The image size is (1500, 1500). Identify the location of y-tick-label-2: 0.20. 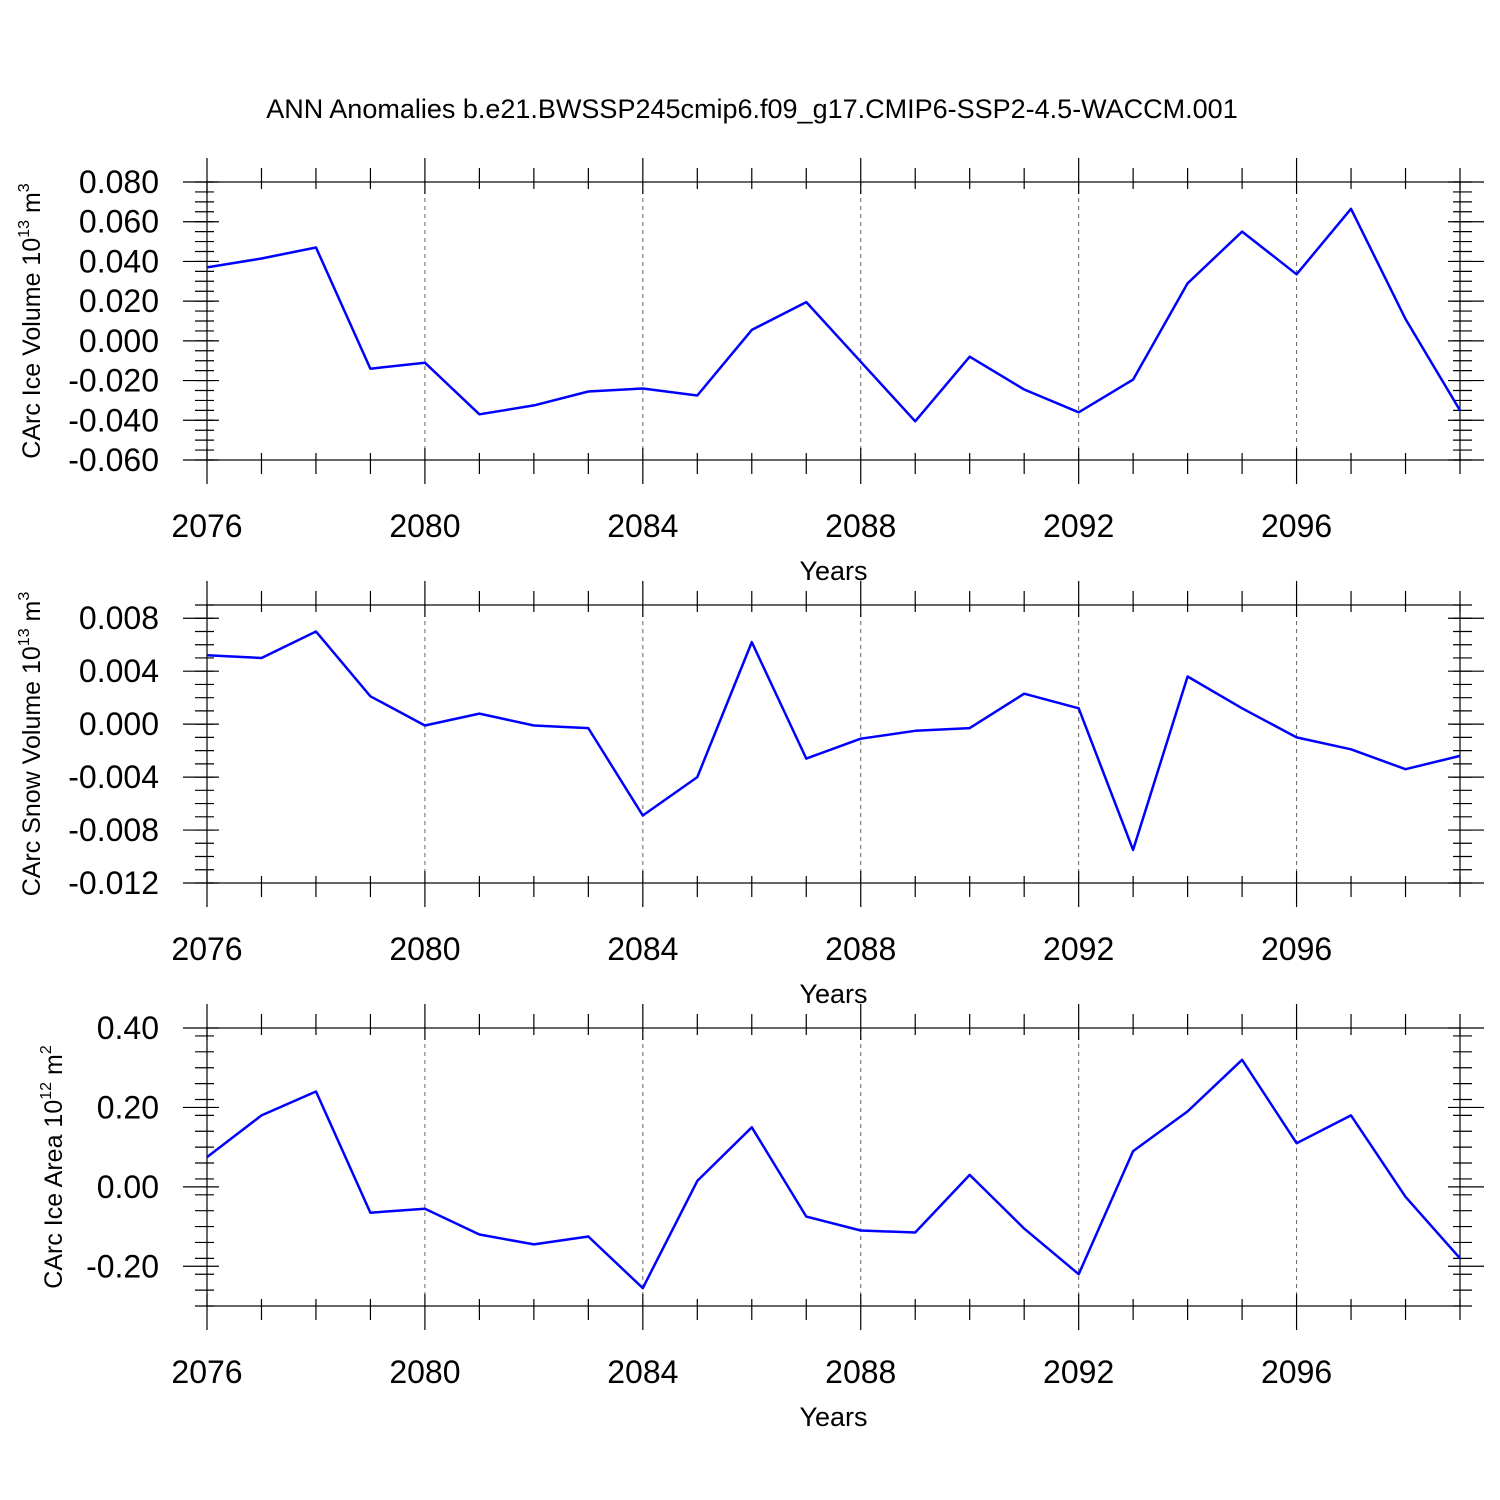
(128, 1107).